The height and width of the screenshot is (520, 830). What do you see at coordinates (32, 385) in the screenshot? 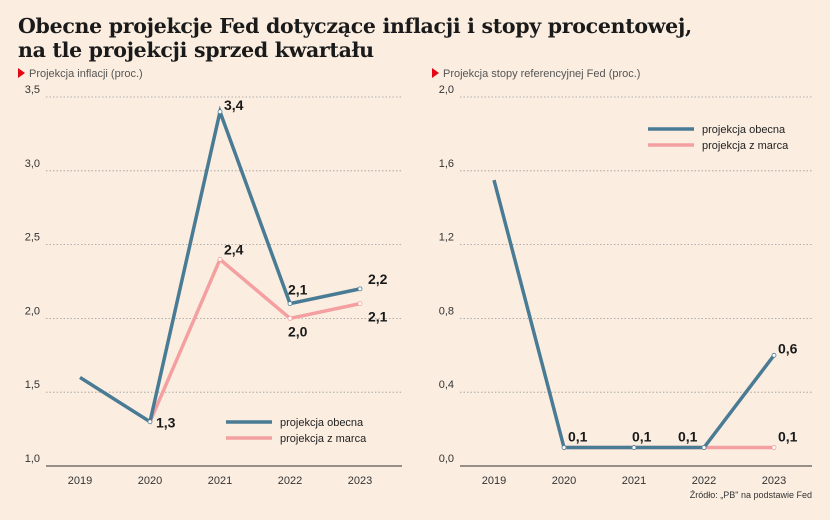
I see `y-tick-label: 1,5` at bounding box center [32, 385].